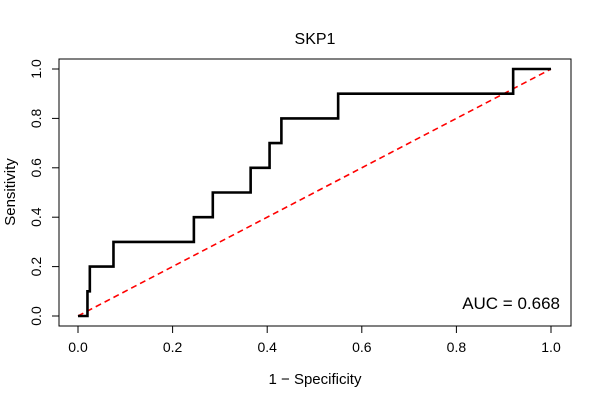 This screenshot has width=600, height=400. I want to click on x-tick-label: 0.8, so click(457, 347).